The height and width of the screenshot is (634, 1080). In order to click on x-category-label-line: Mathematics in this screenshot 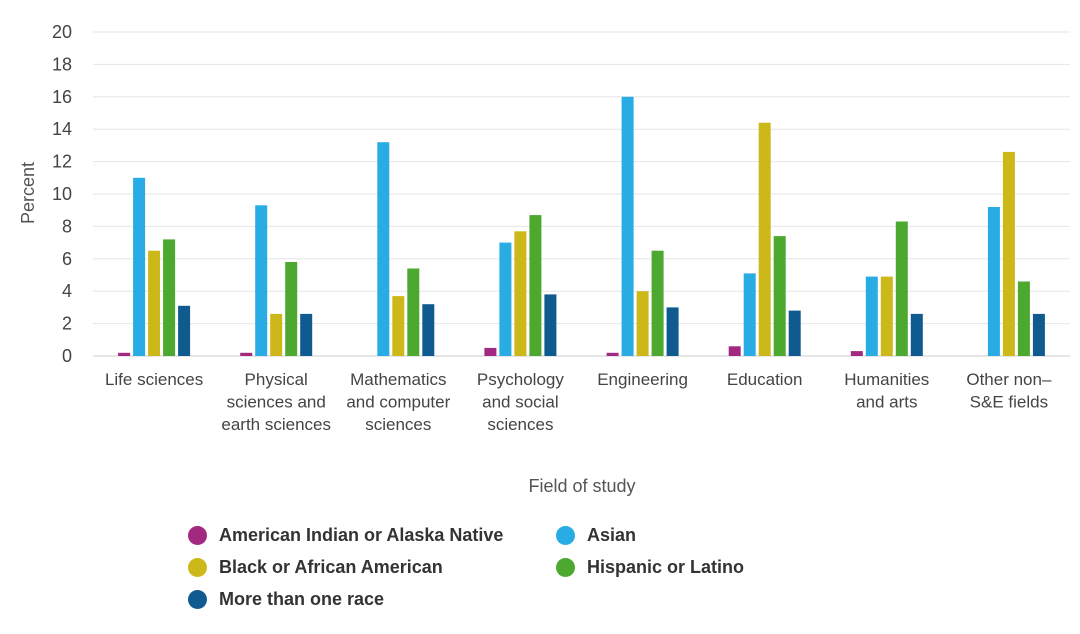, I will do `click(398, 379)`.